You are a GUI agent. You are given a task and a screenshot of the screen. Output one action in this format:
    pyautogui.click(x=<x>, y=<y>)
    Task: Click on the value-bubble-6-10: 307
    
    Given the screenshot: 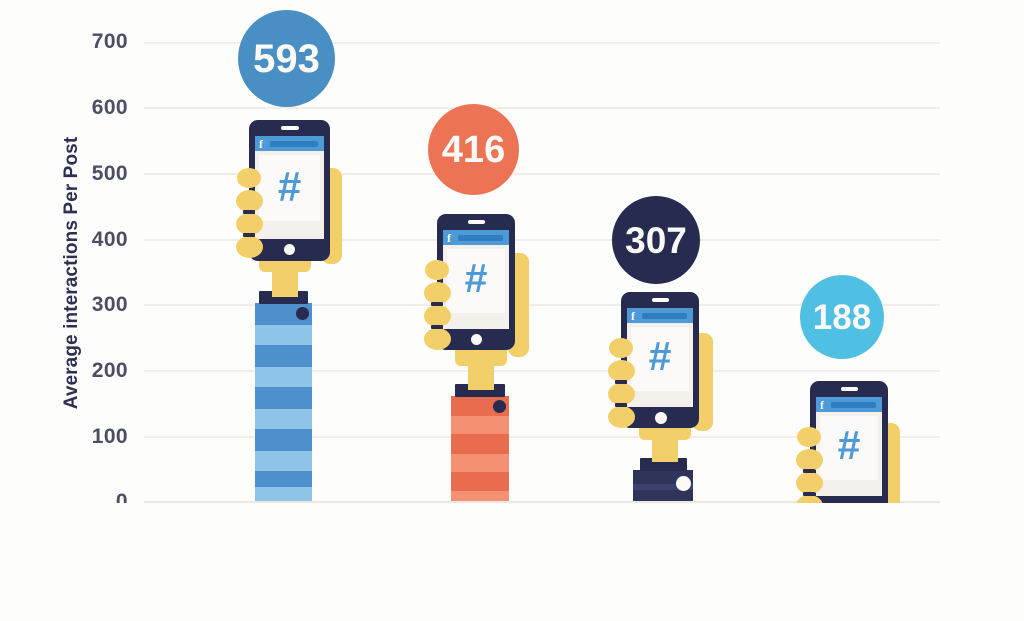 What is the action you would take?
    pyautogui.click(x=656, y=240)
    